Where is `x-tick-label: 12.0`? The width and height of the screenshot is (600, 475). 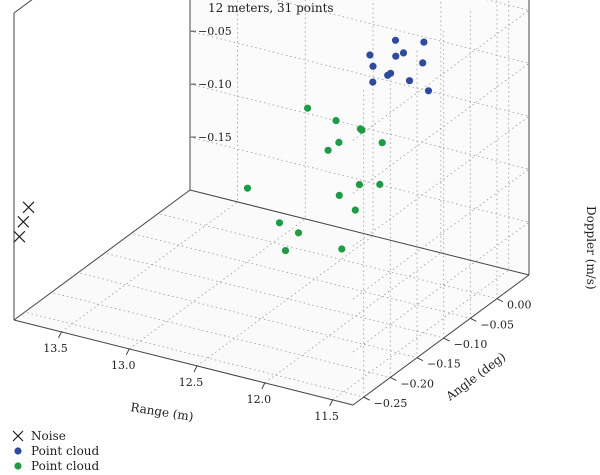 x-tick-label: 12.0 is located at coordinates (259, 399).